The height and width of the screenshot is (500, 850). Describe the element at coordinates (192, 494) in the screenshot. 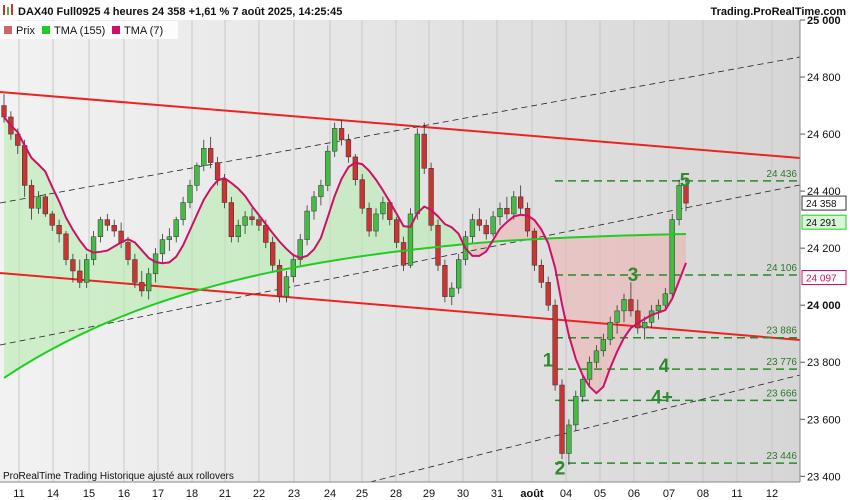

I see `x-tick-label: 18` at that location.